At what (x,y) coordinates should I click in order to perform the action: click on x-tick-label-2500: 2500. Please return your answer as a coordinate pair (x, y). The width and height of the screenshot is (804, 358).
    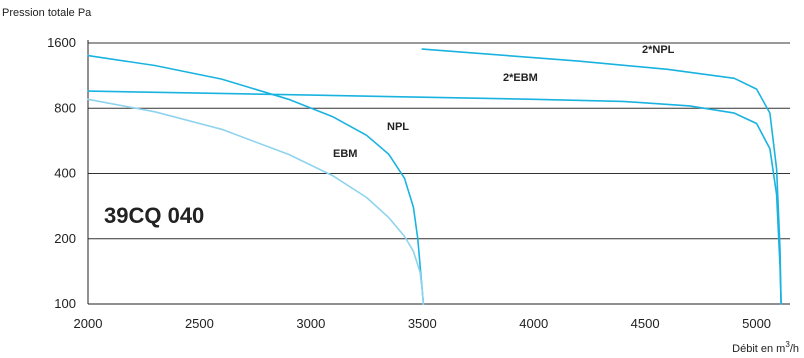
    Looking at the image, I should click on (199, 323).